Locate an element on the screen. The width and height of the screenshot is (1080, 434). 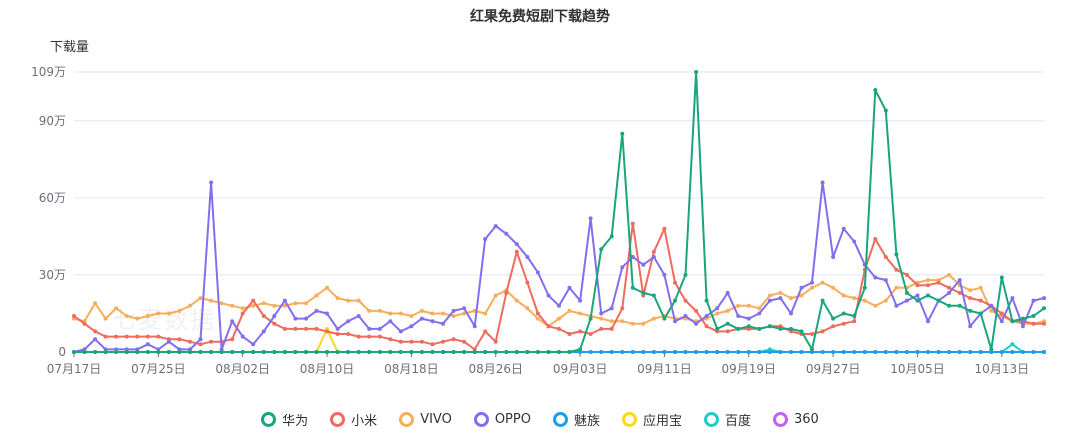
x-tick-label: 09月03日 is located at coordinates (580, 369).